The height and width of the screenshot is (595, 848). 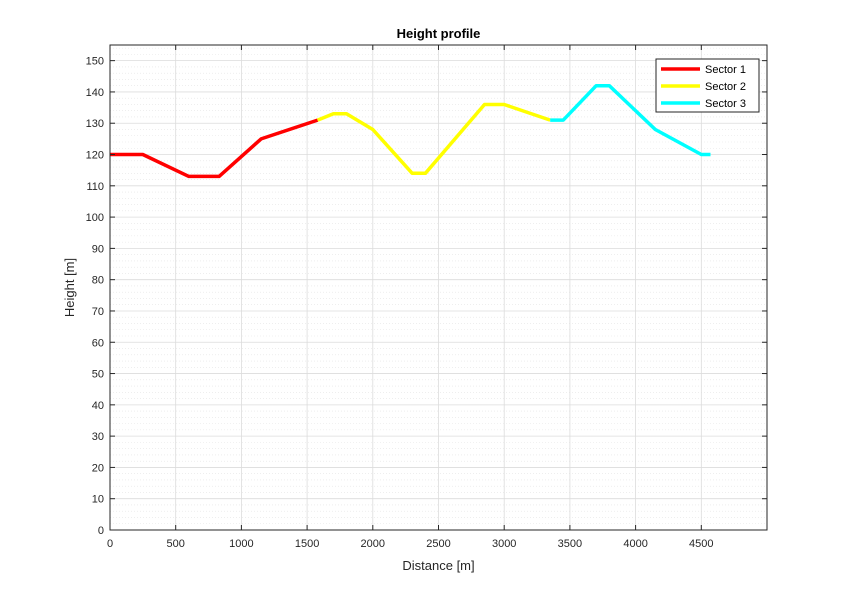 I want to click on x-tick-label: 2000, so click(x=373, y=544).